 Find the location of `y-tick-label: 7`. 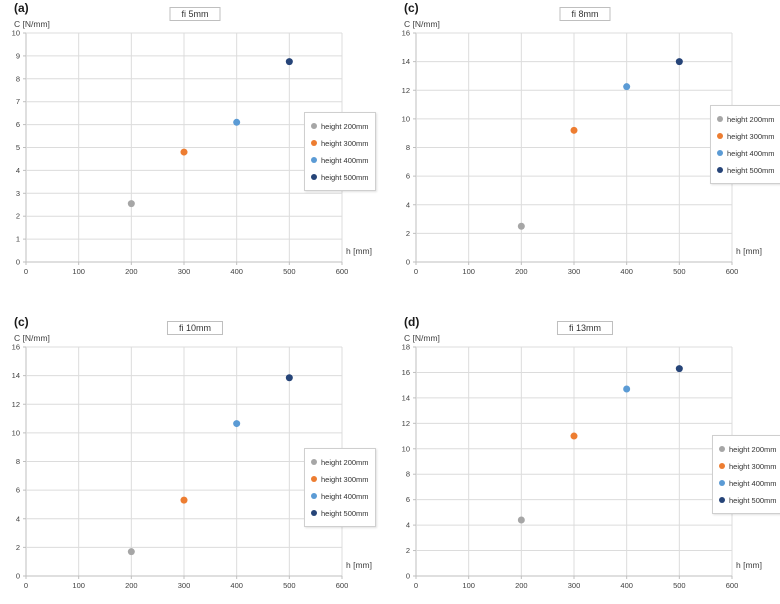

y-tick-label: 7 is located at coordinates (18, 101).